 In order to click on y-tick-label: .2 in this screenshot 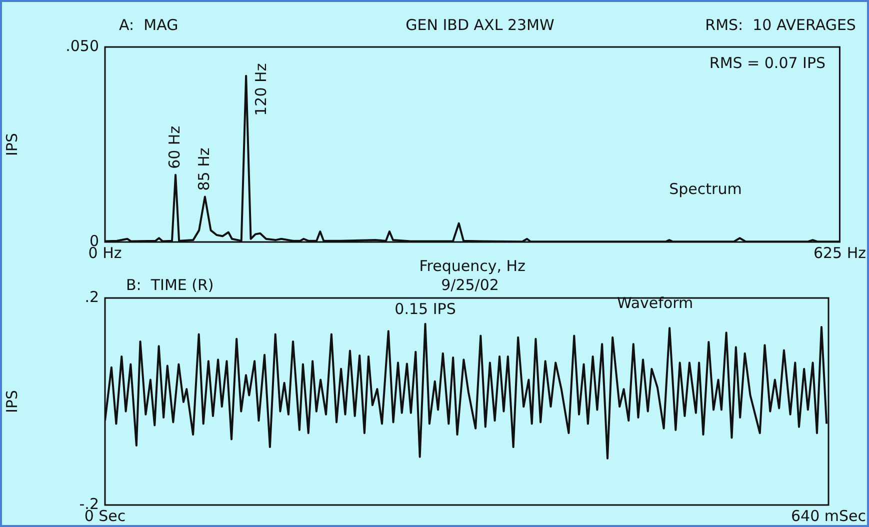, I will do `click(91, 297)`.